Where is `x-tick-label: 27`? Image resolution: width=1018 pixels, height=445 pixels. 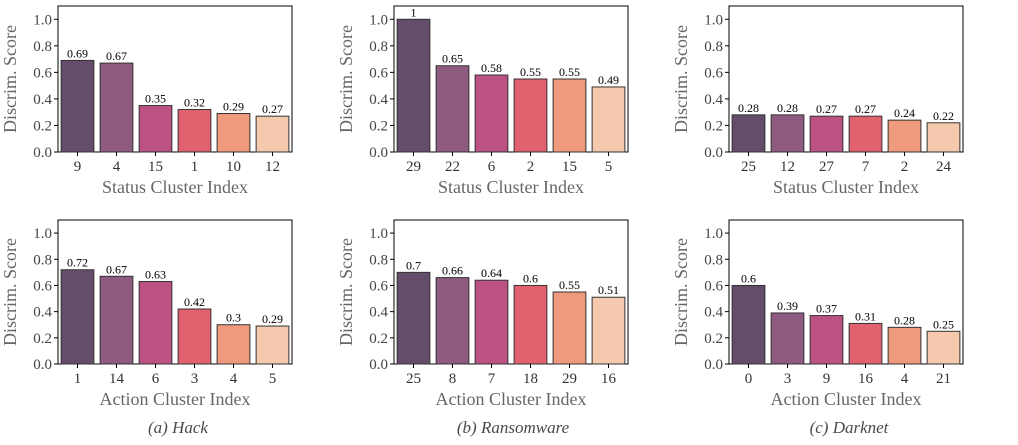 x-tick-label: 27 is located at coordinates (827, 167).